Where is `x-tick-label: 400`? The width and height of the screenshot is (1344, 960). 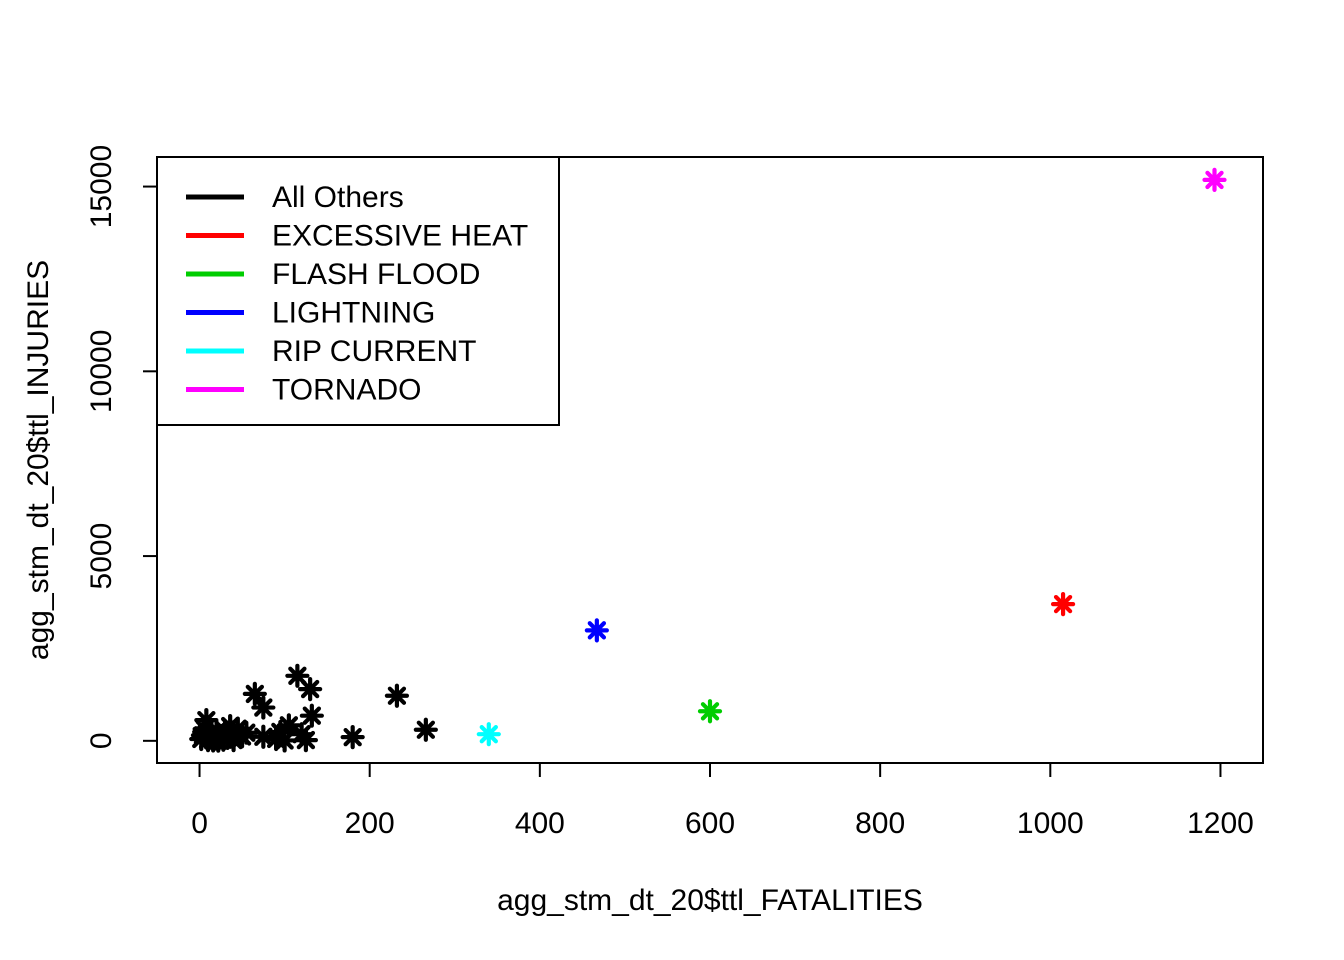
x-tick-label: 400 is located at coordinates (540, 823).